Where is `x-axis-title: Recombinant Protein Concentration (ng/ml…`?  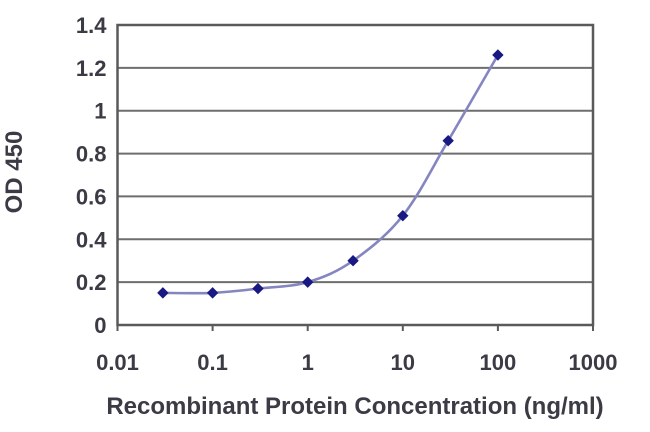
x-axis-title: Recombinant Protein Concentration (ng/ml… is located at coordinates (354, 406).